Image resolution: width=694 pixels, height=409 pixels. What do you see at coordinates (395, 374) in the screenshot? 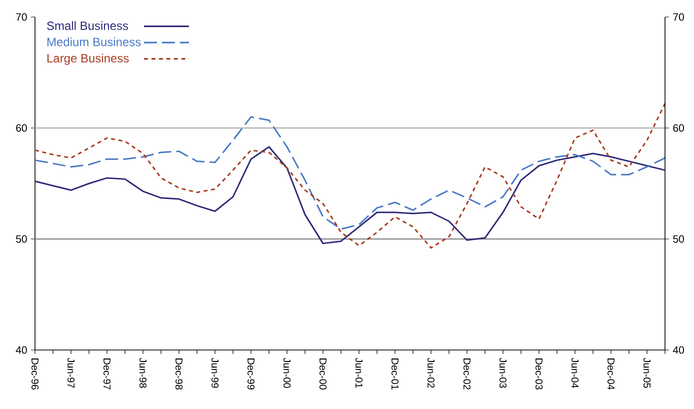
I see `x-tick-label: Dec-01` at bounding box center [395, 374].